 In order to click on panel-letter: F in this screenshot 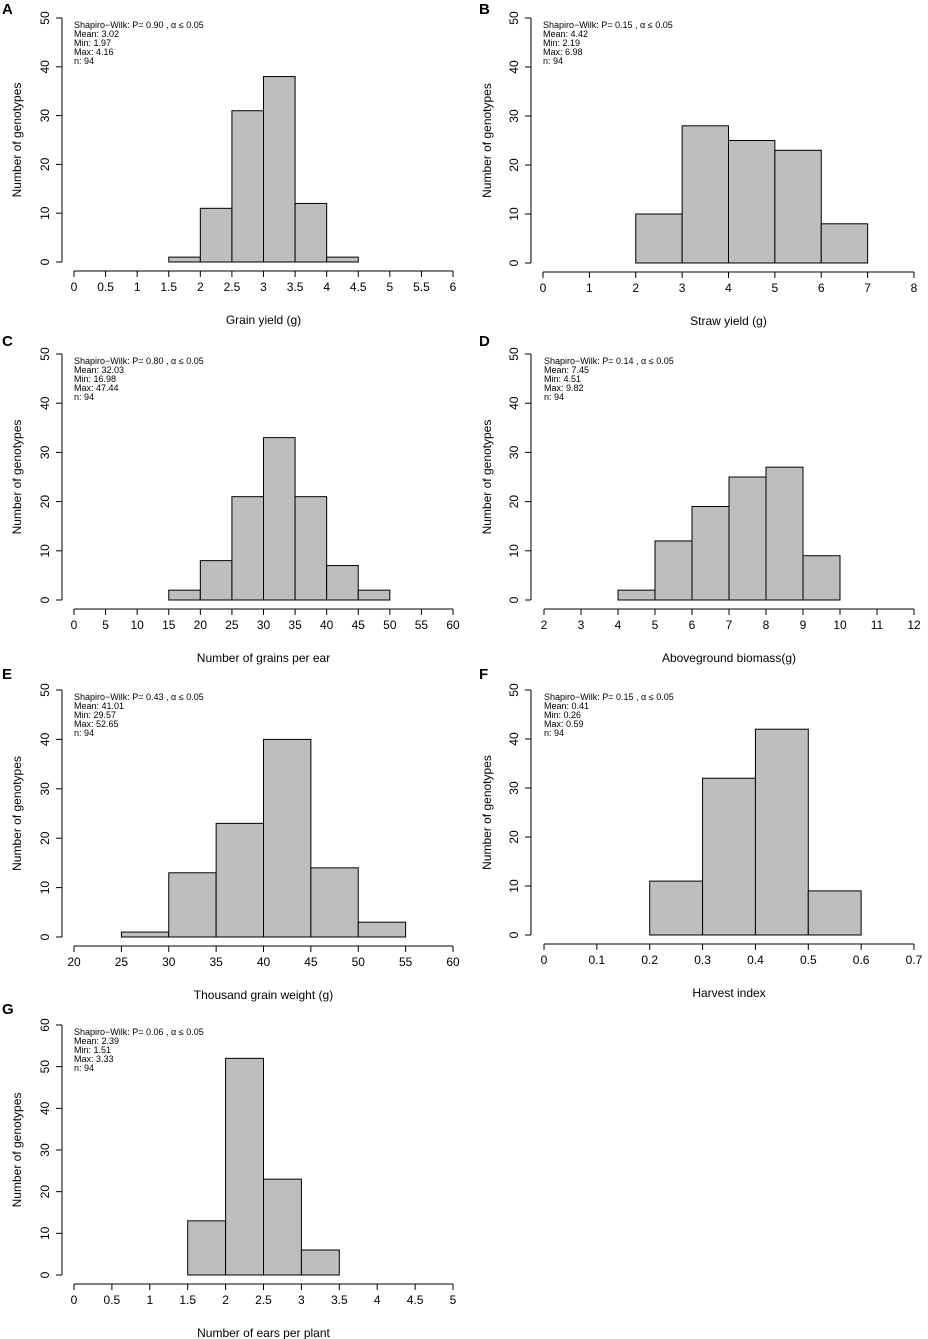, I will do `click(483, 674)`.